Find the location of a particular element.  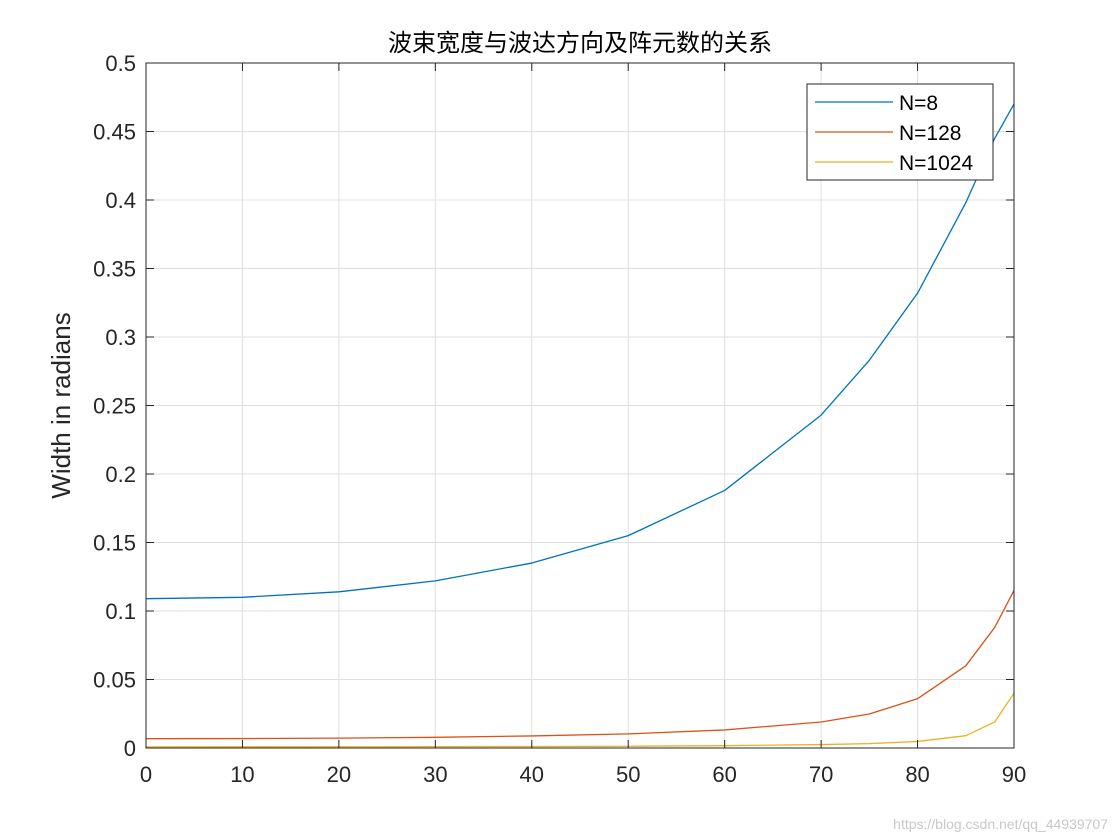

x-tick-label-4: 40 is located at coordinates (532, 774).